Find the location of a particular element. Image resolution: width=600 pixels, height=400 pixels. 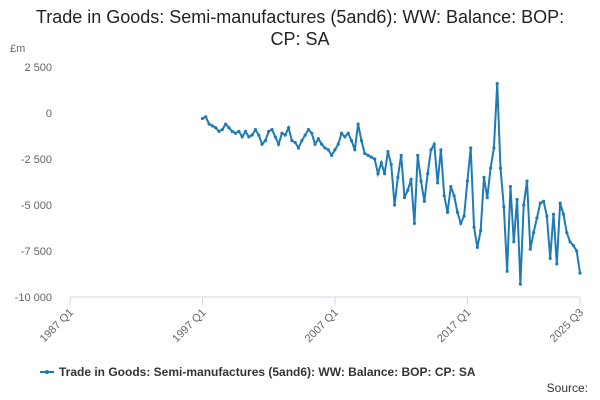

y-tick-label: 2 500 is located at coordinates (38, 68).